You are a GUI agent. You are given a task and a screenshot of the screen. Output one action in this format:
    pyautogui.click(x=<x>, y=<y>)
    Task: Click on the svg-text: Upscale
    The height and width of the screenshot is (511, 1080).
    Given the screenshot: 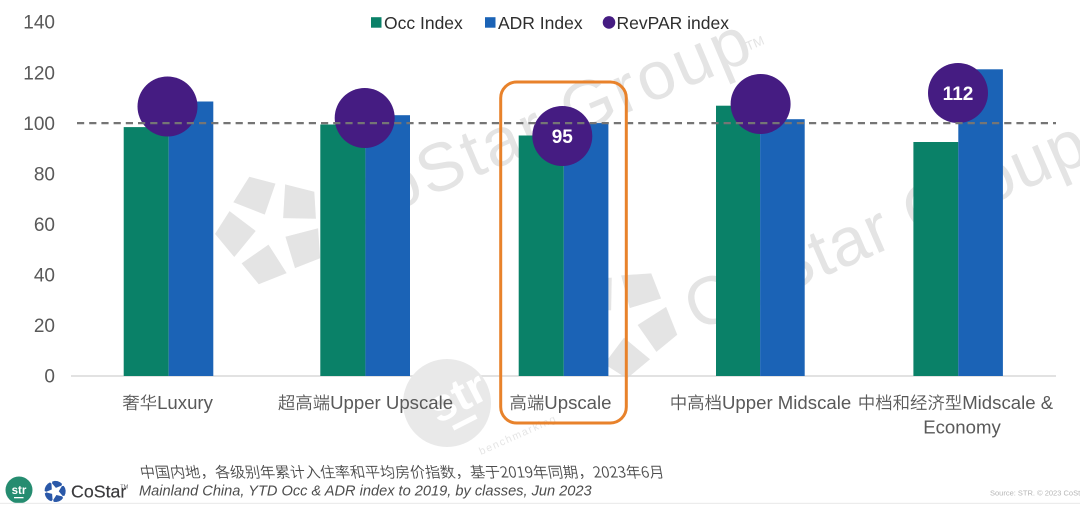 What is the action you would take?
    pyautogui.click(x=577, y=402)
    